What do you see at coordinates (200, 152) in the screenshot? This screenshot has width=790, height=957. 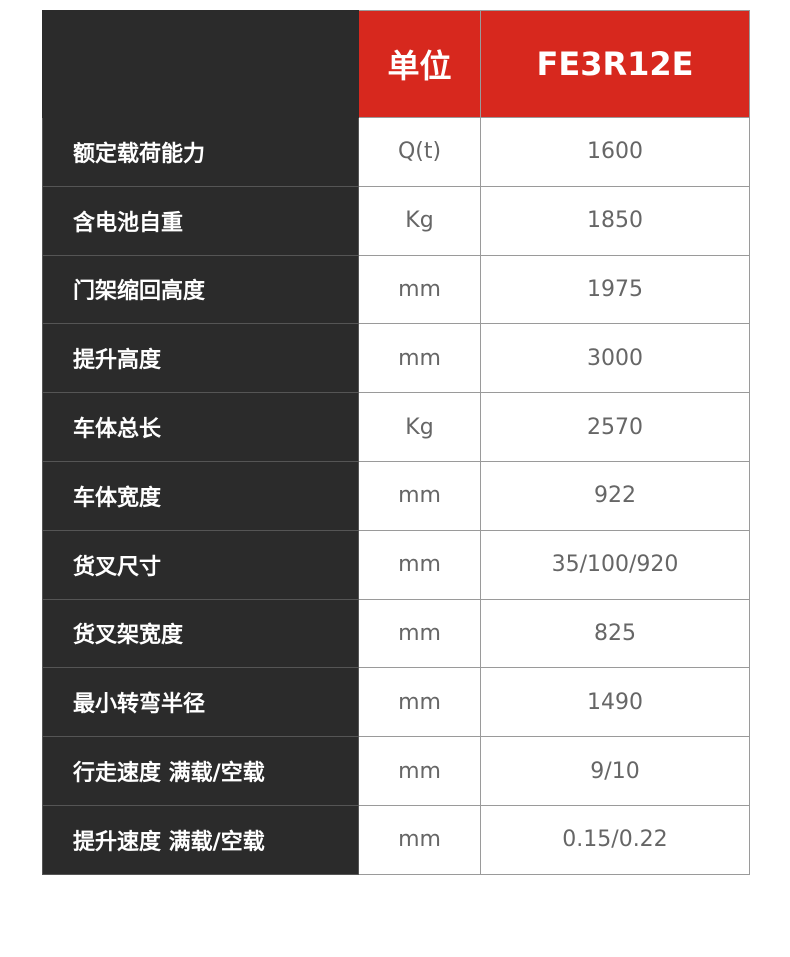 I see `spec-label: 额定载荷能力` at bounding box center [200, 152].